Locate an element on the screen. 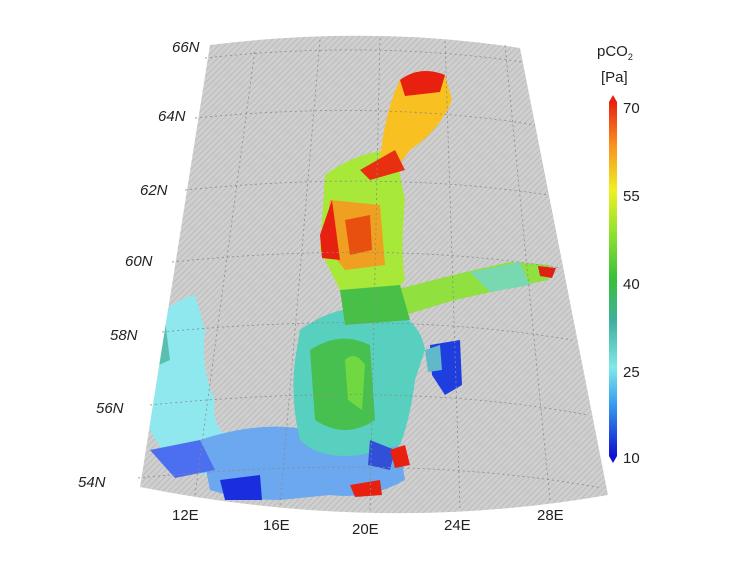  latitude-labels: 66N 64N 62N 60N 58N 56N 54N is located at coordinates (139, 265).